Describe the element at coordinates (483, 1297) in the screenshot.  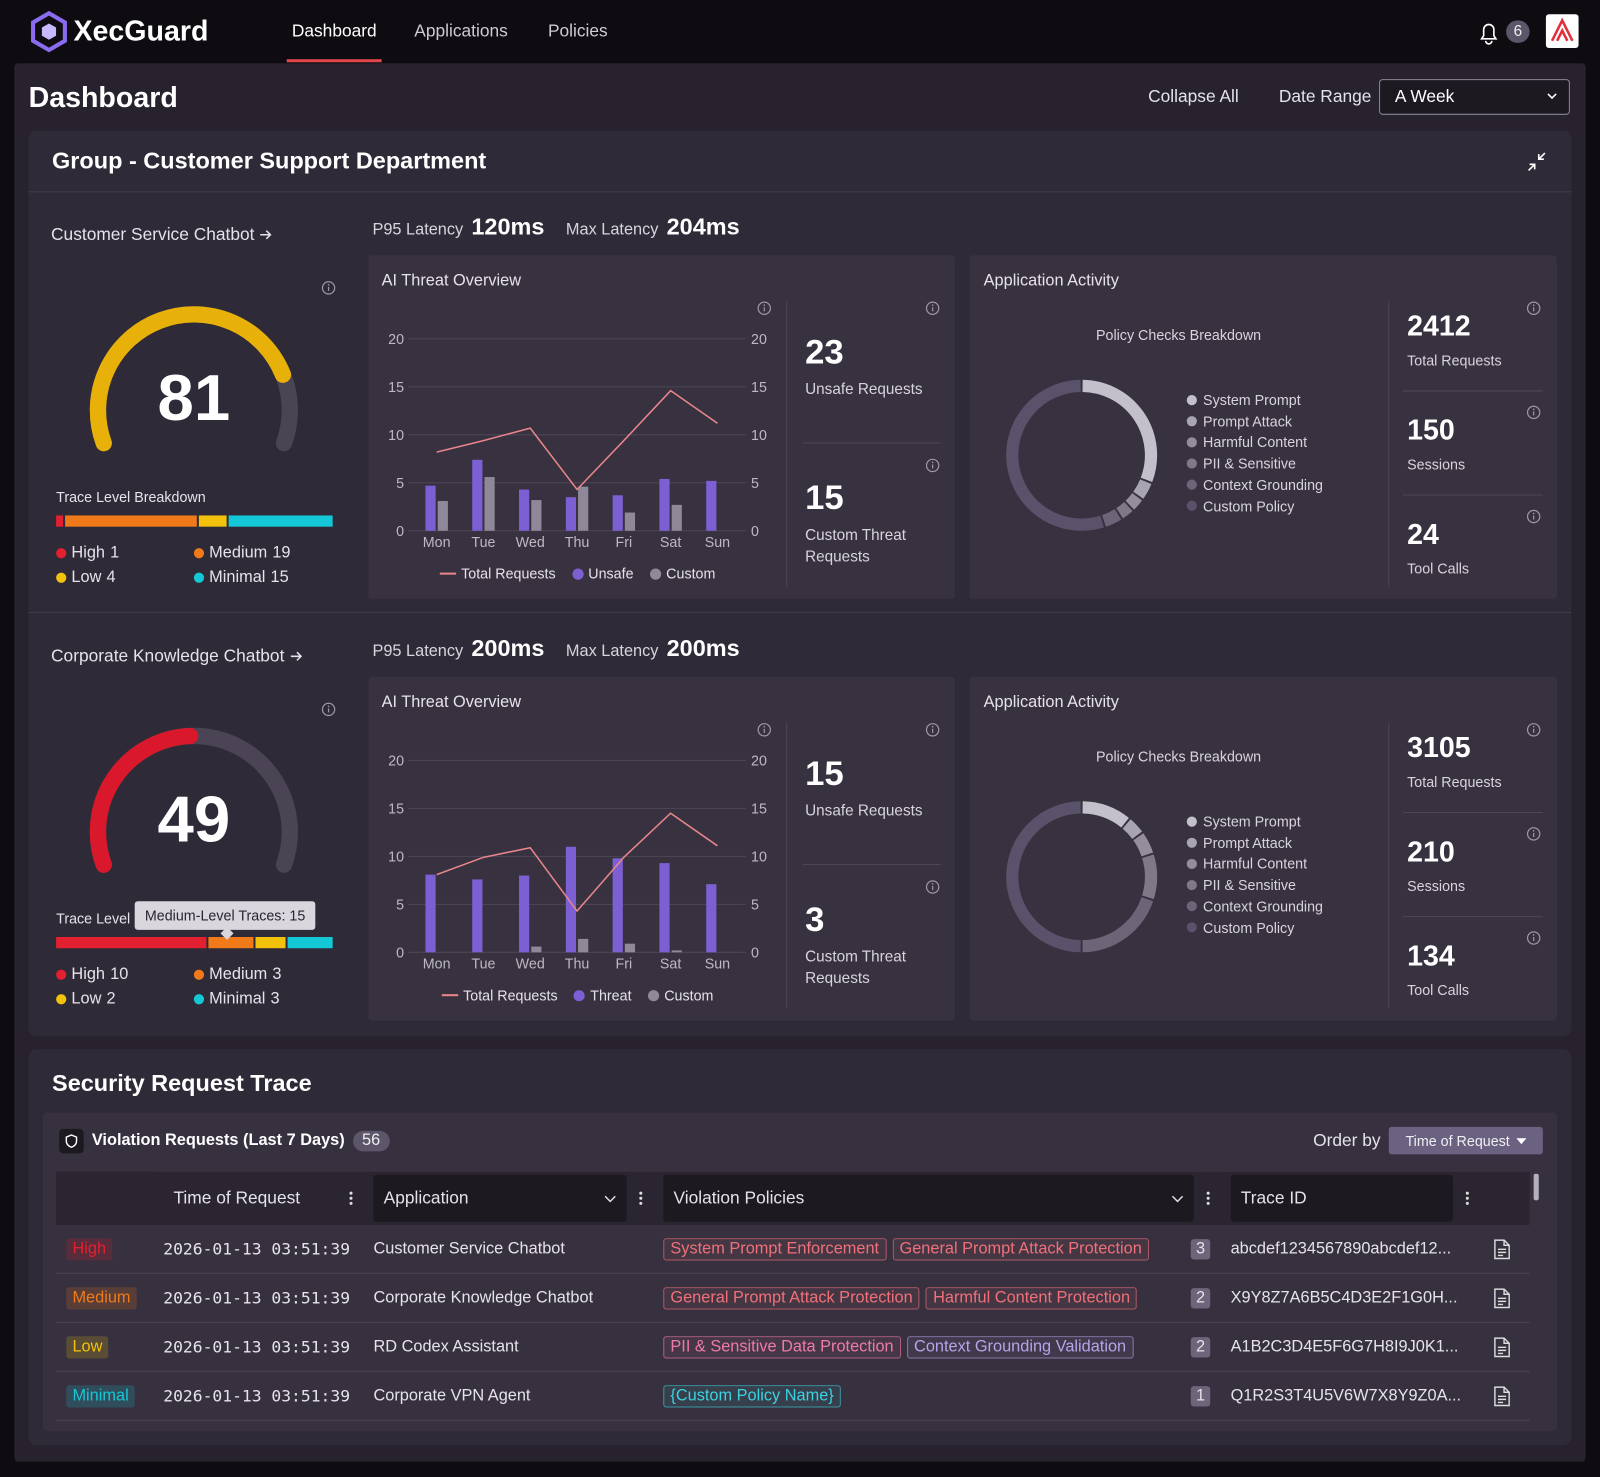
I see `cell: Corporate Knowledge Chatbot` at that location.